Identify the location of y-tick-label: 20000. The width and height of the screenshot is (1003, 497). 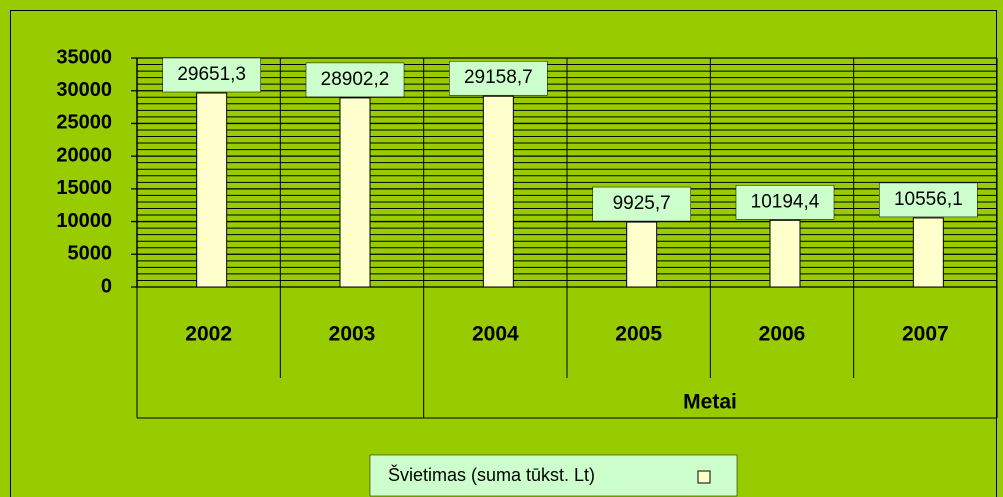
(84, 155).